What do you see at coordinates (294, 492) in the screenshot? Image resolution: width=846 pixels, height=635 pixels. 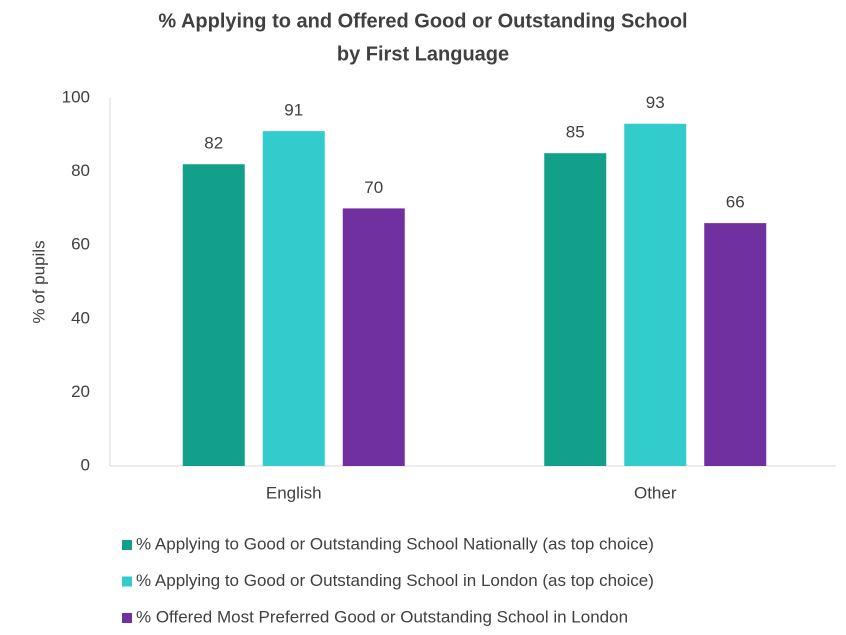 I see `x-tick-label: English` at bounding box center [294, 492].